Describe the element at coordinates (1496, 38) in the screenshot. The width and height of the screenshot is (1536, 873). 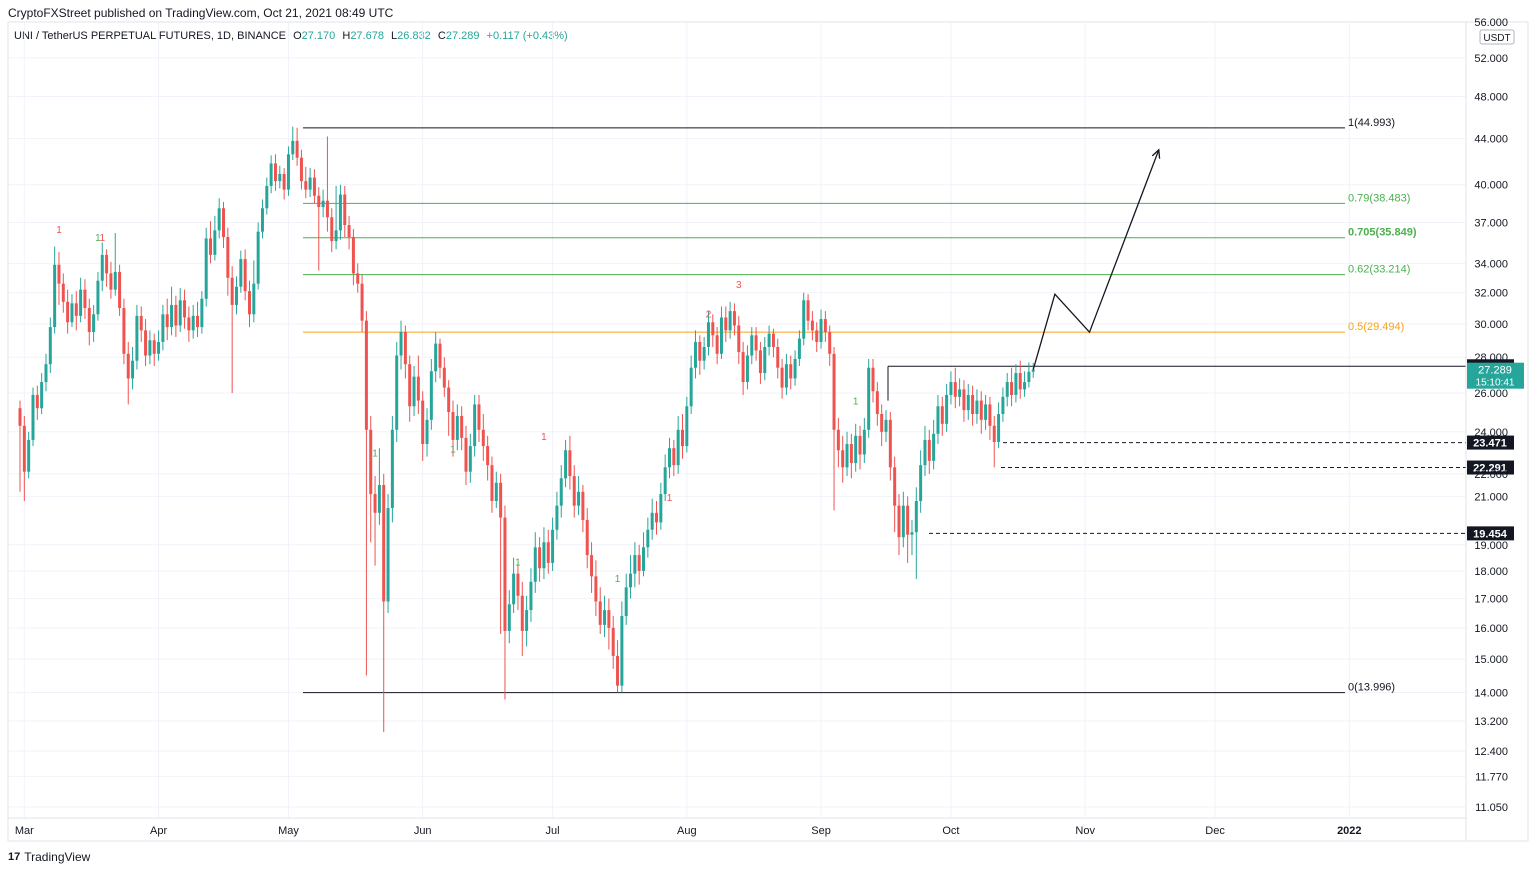
I see `unit-label: USDT` at that location.